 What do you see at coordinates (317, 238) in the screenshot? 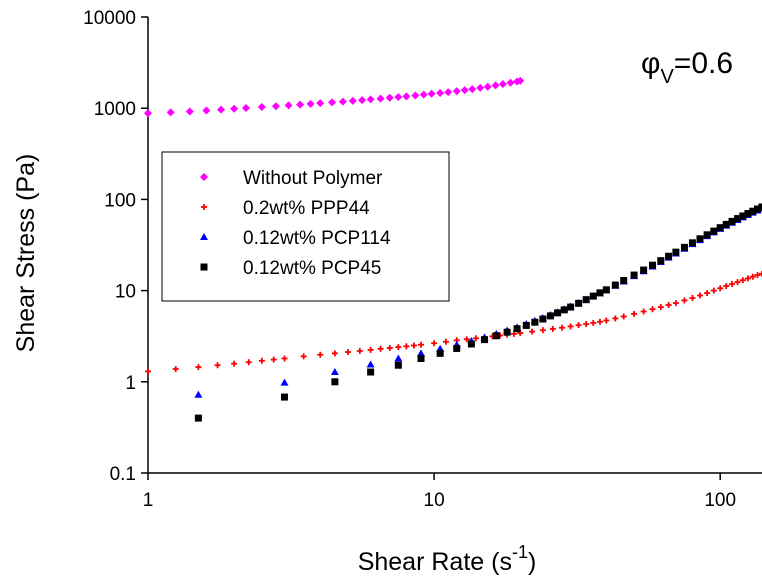
I see `legend-label: 0.12wt% PCP114` at bounding box center [317, 238].